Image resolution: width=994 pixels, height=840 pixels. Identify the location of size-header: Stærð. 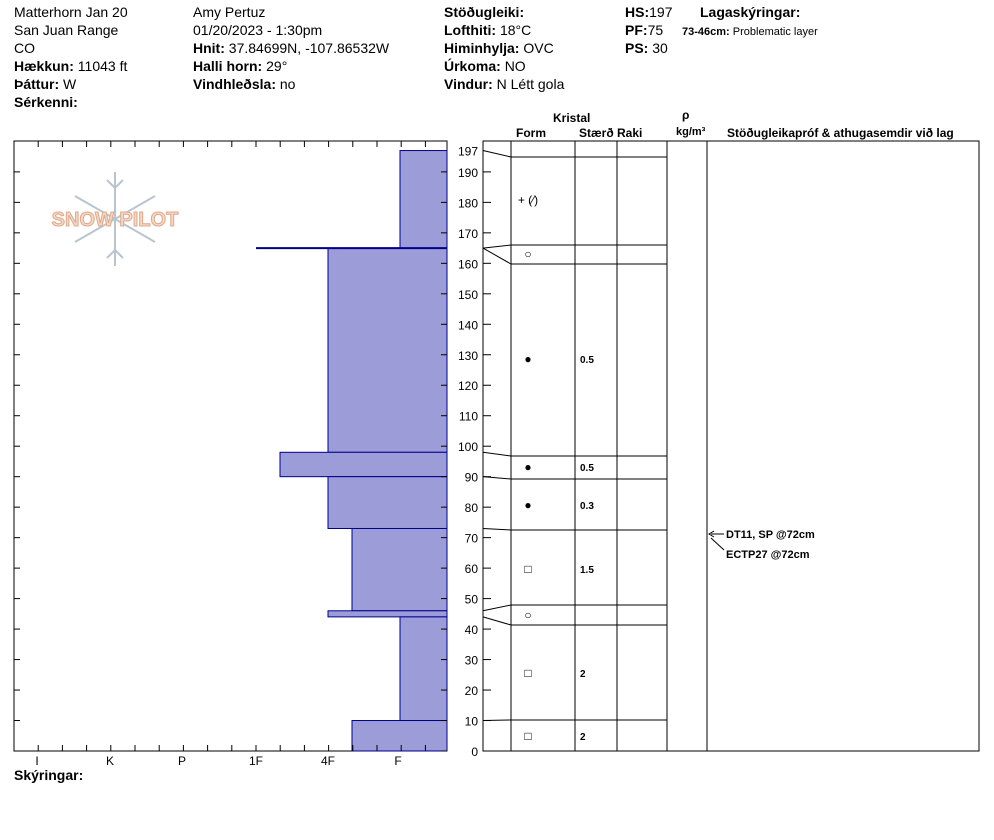
(596, 133).